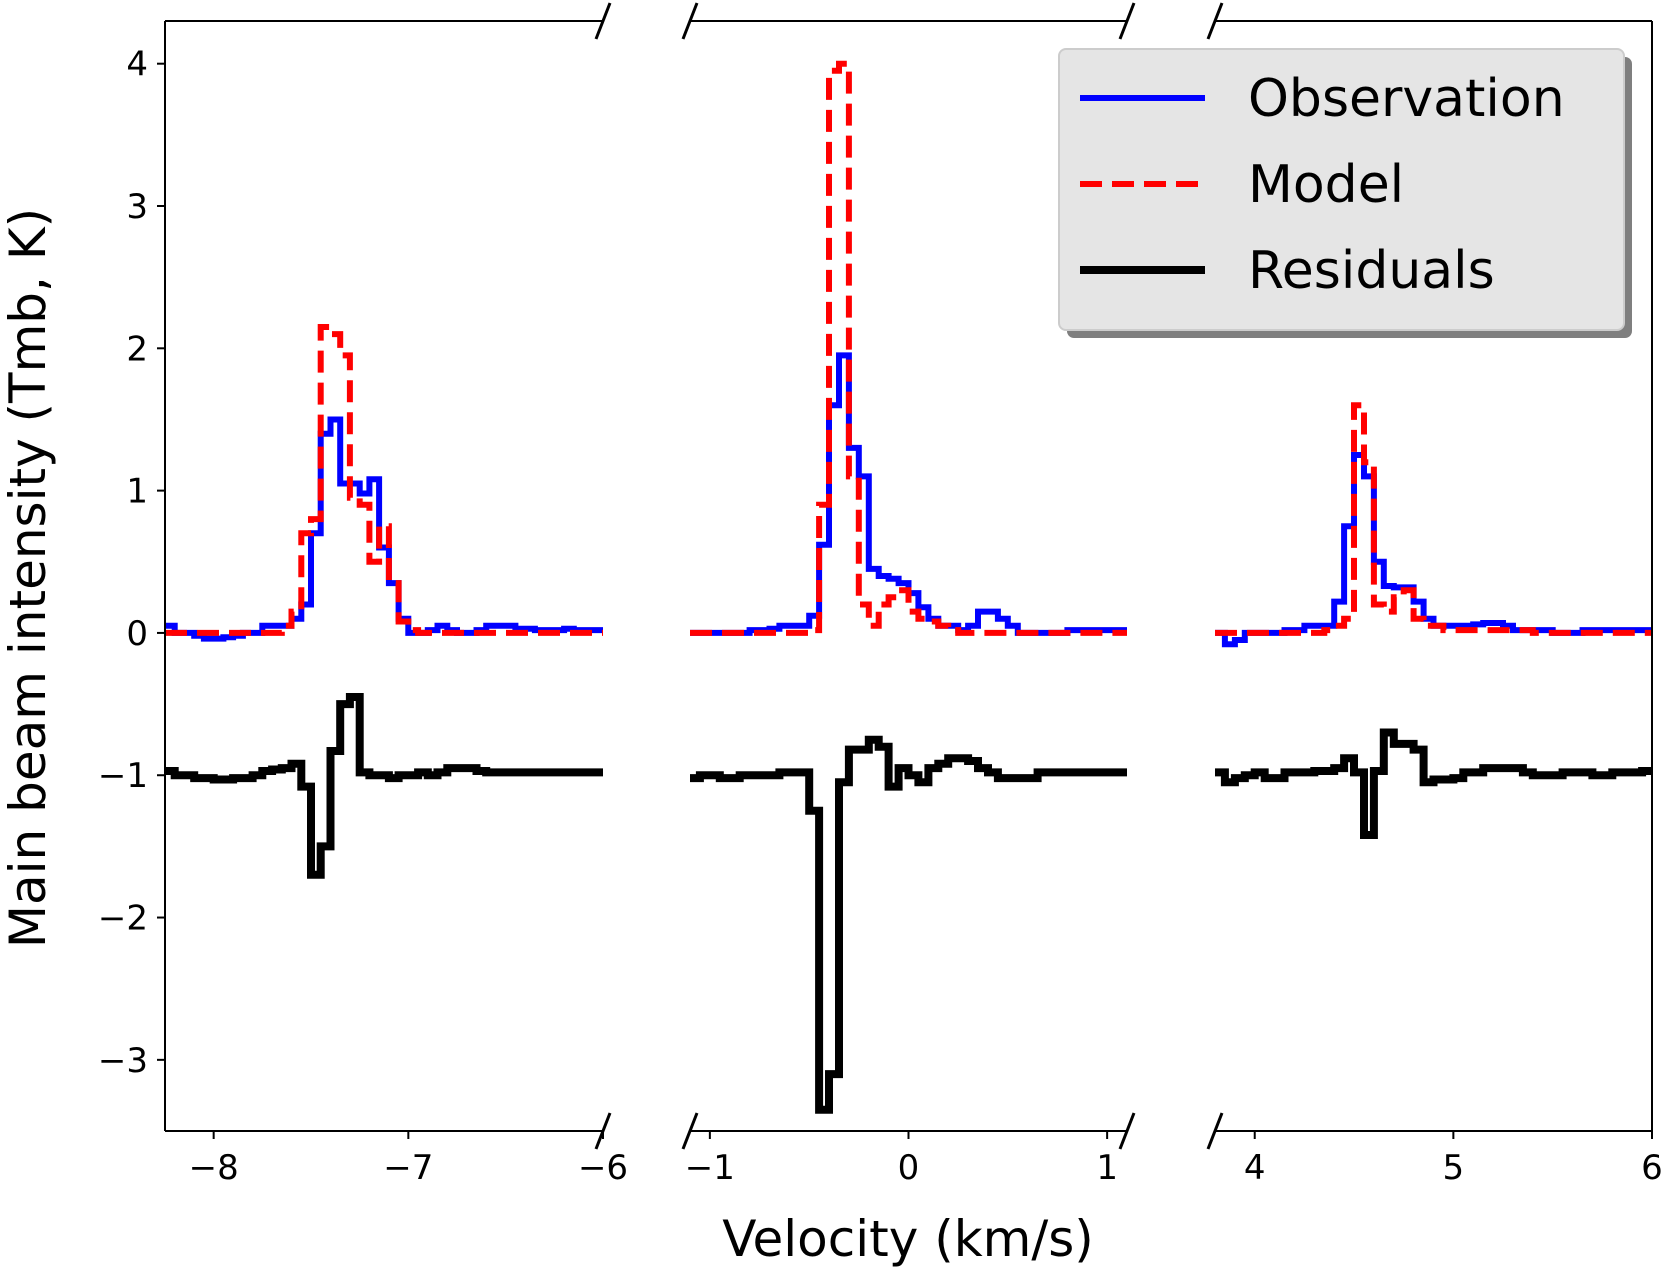 Image resolution: width=1665 pixels, height=1272 pixels. What do you see at coordinates (408, 1168) in the screenshot?
I see `x-tick-label: −7` at bounding box center [408, 1168].